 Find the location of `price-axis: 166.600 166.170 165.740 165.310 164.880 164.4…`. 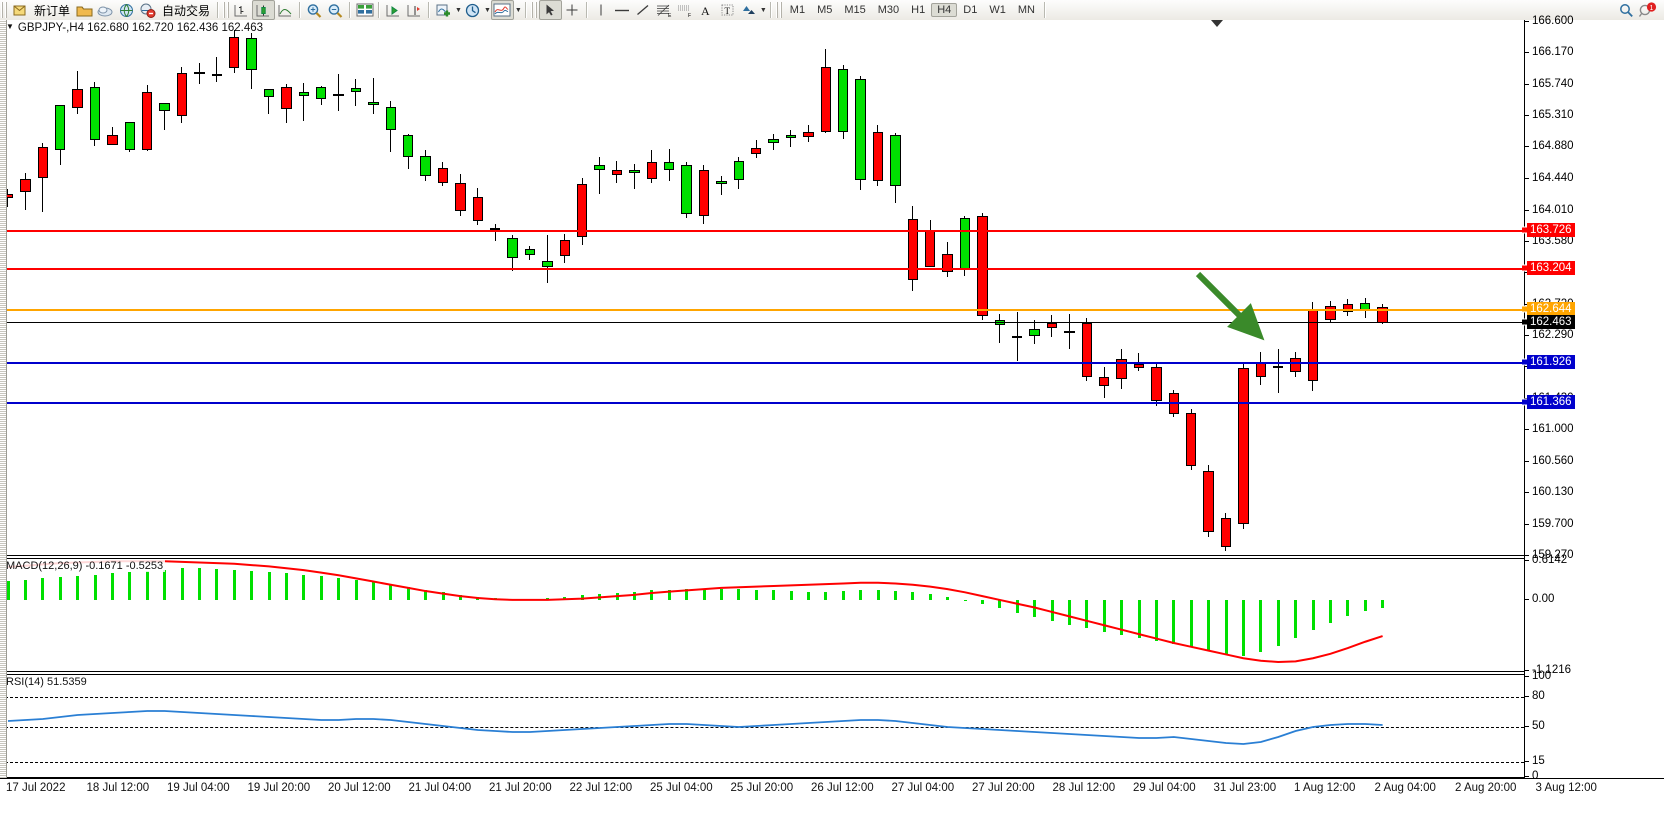

price-axis: 166.600 166.170 165.740 165.310 164.880 164.4… is located at coordinates (1592, 398).